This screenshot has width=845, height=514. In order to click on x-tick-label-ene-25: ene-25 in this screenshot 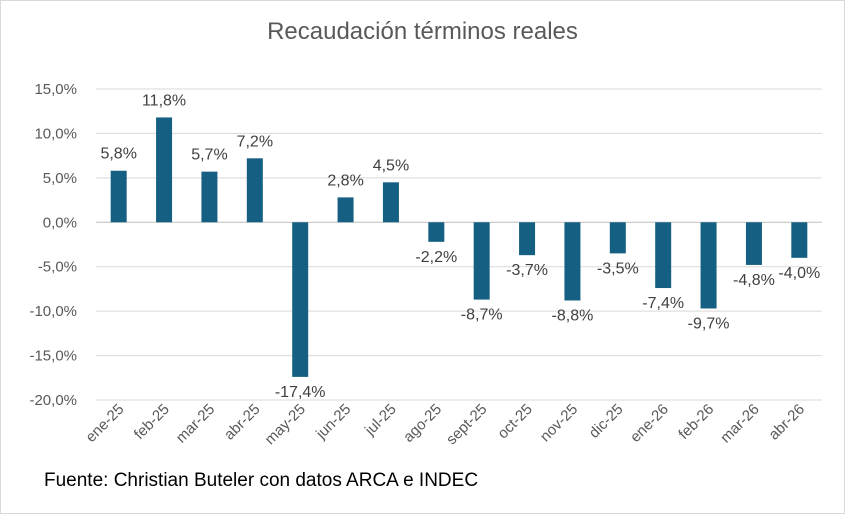, I will do `click(104, 423)`.